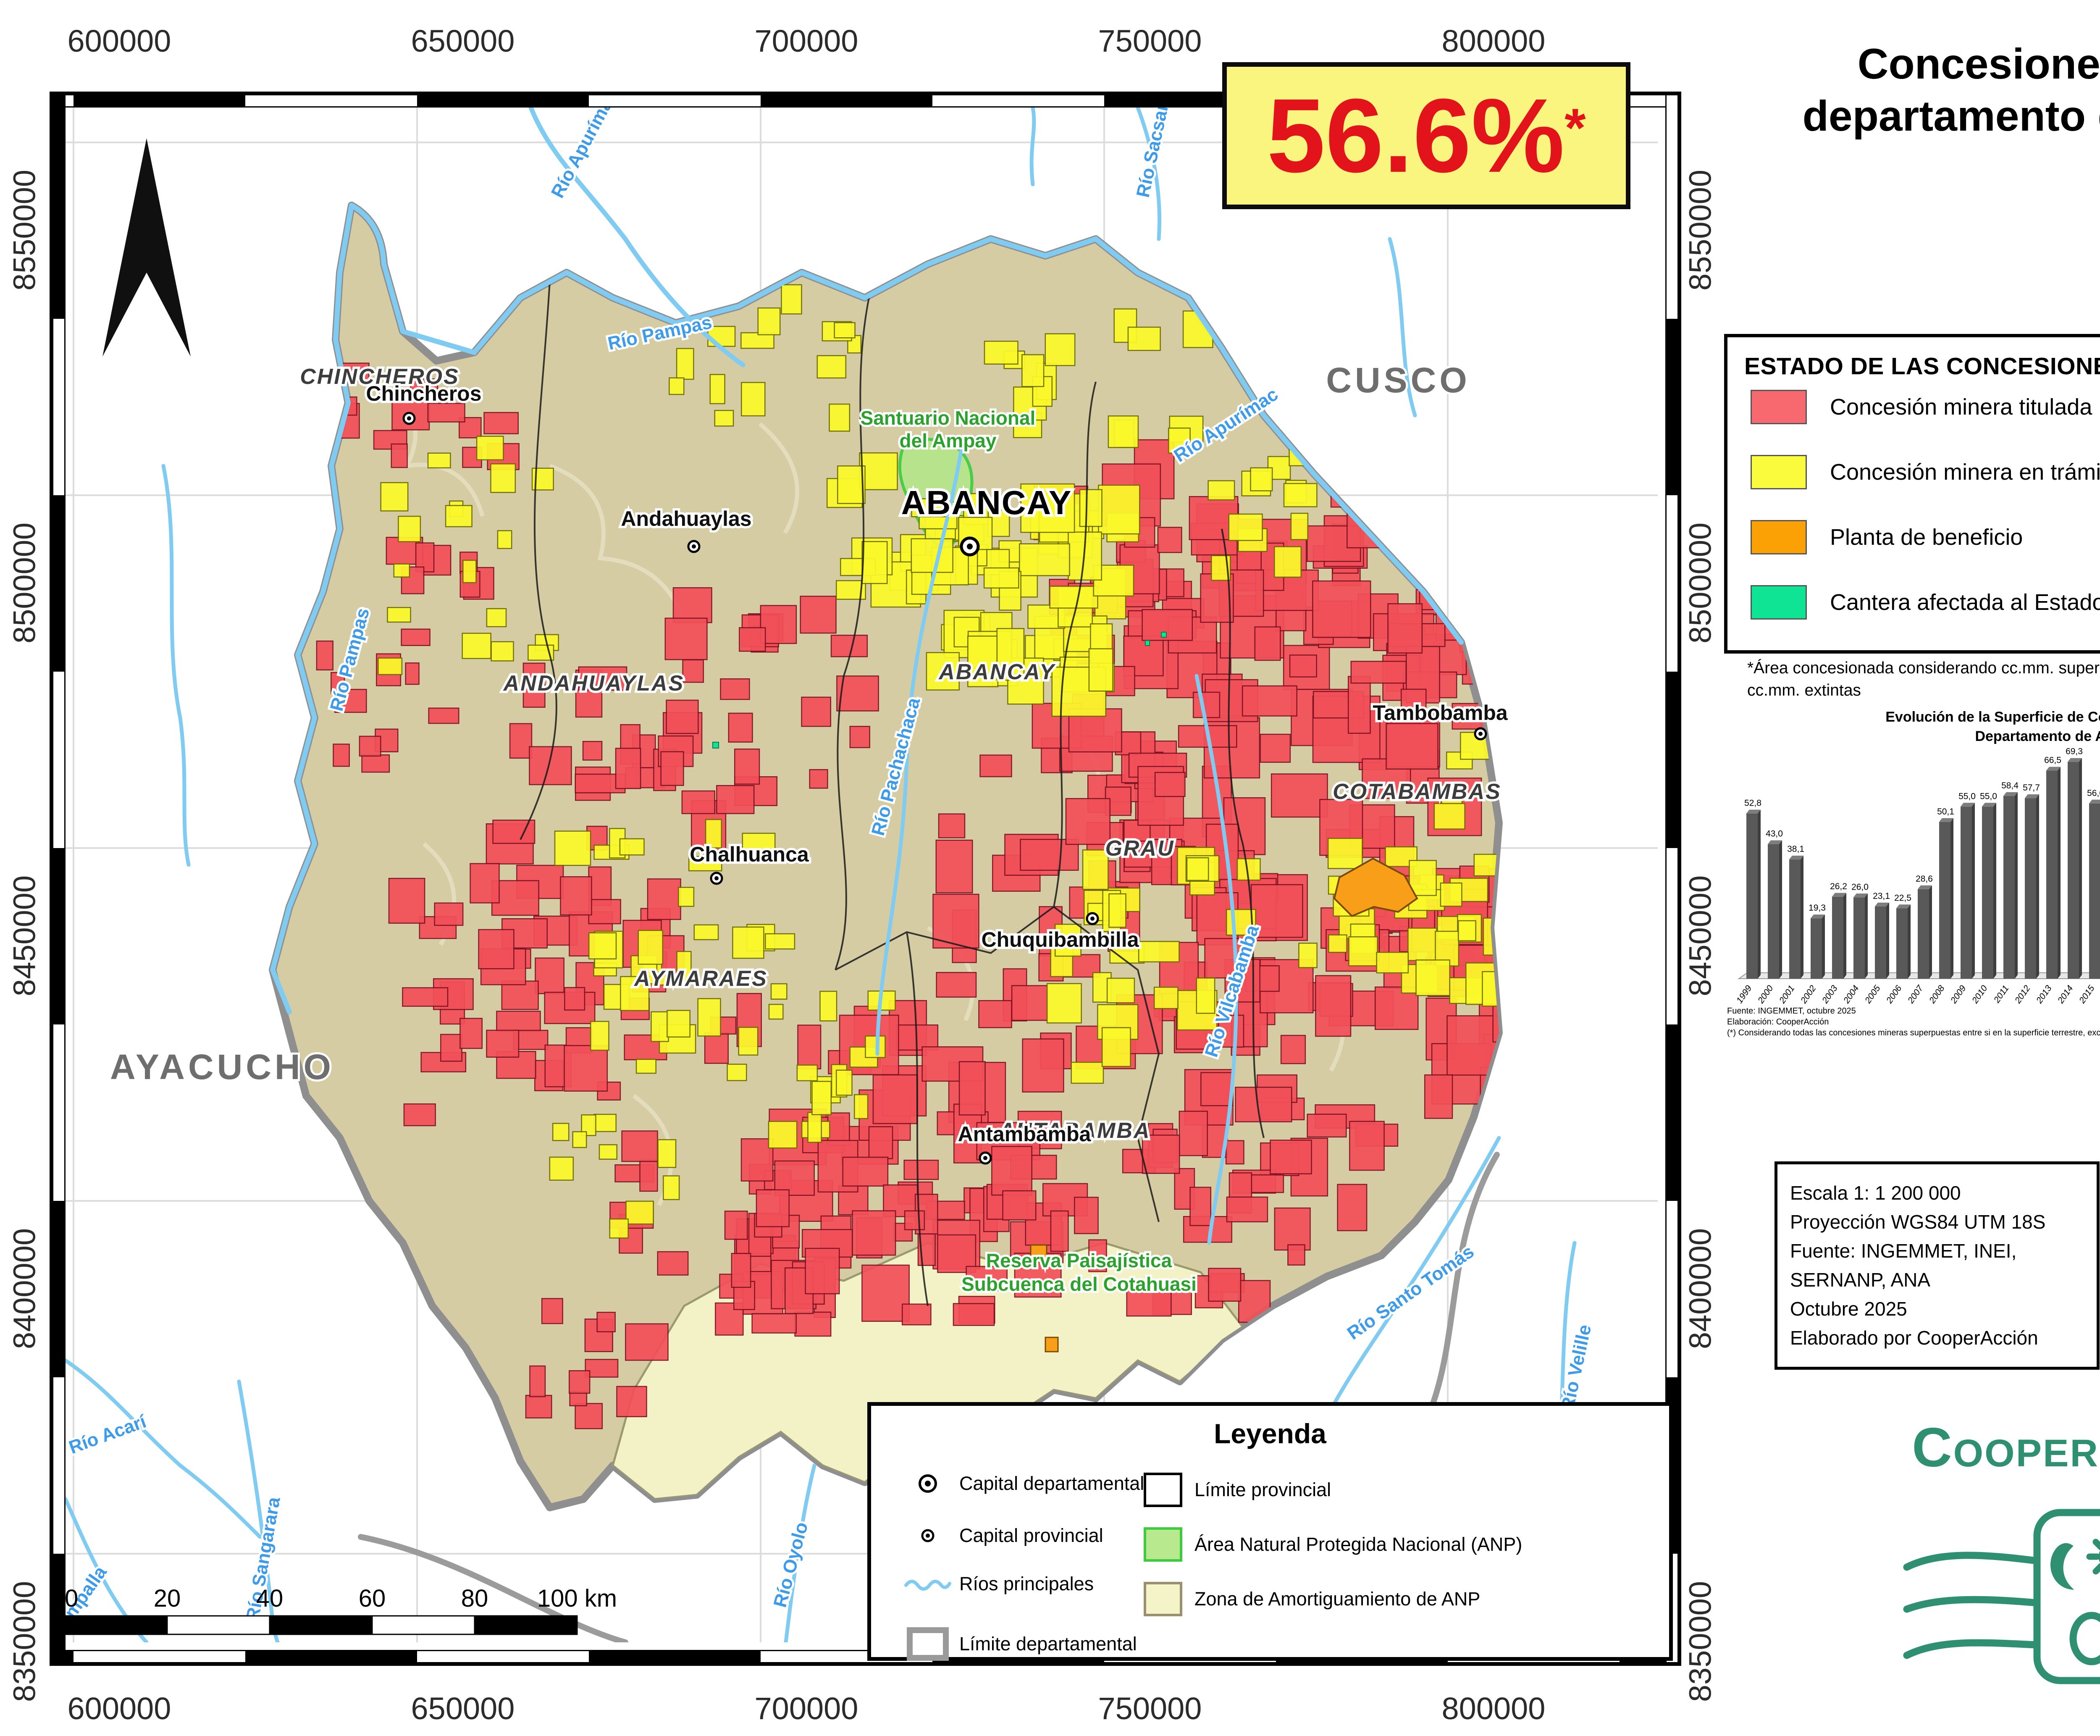  What do you see at coordinates (1860, 887) in the screenshot?
I see `chart-value-label: 26,0` at bounding box center [1860, 887].